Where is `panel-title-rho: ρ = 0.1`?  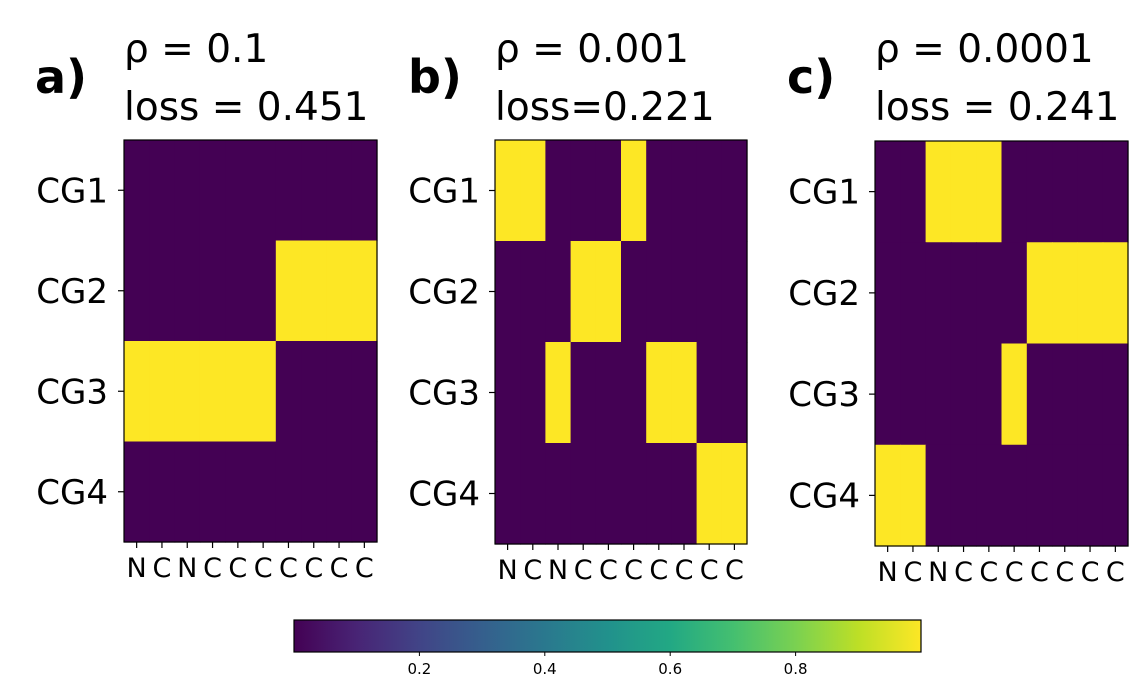
panel-title-rho: ρ = 0.1 is located at coordinates (196, 49).